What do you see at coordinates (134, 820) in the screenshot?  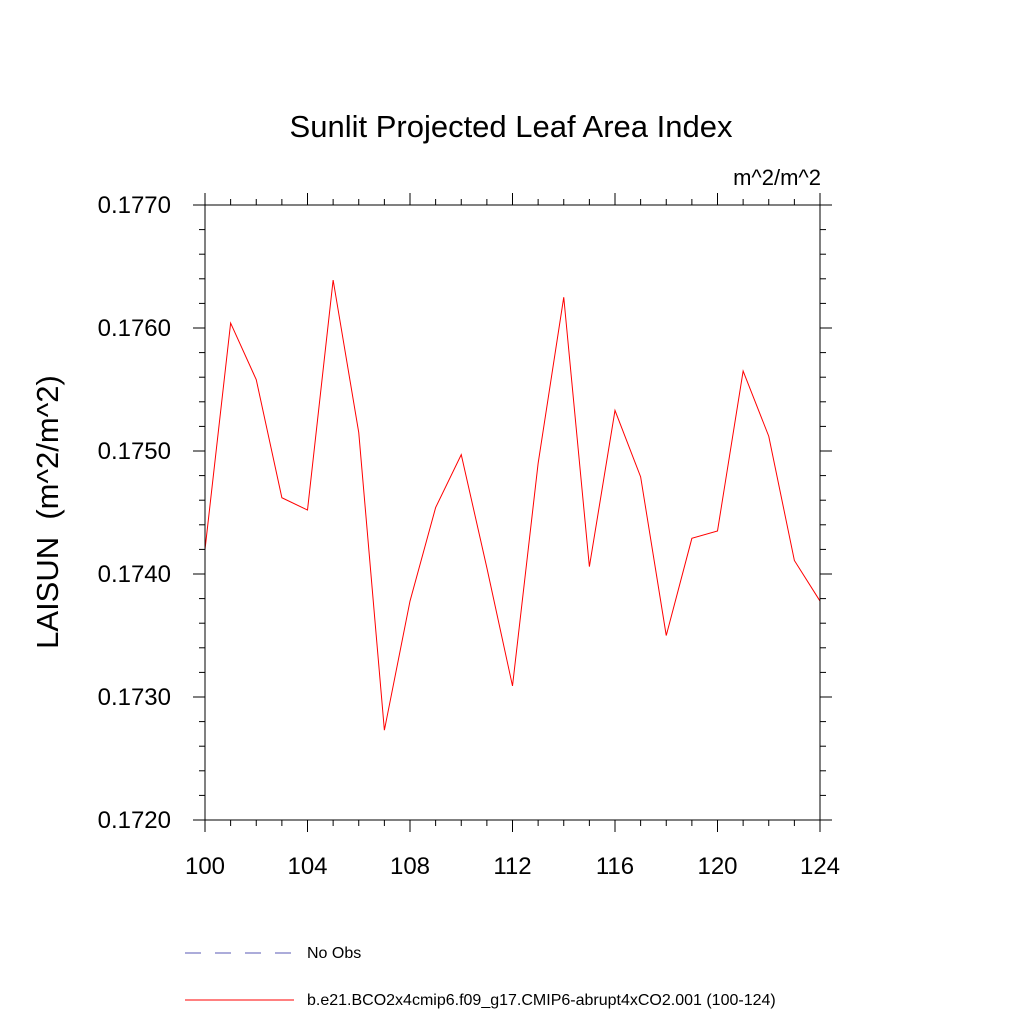 I see `y-tick-label: 0.1720` at bounding box center [134, 820].